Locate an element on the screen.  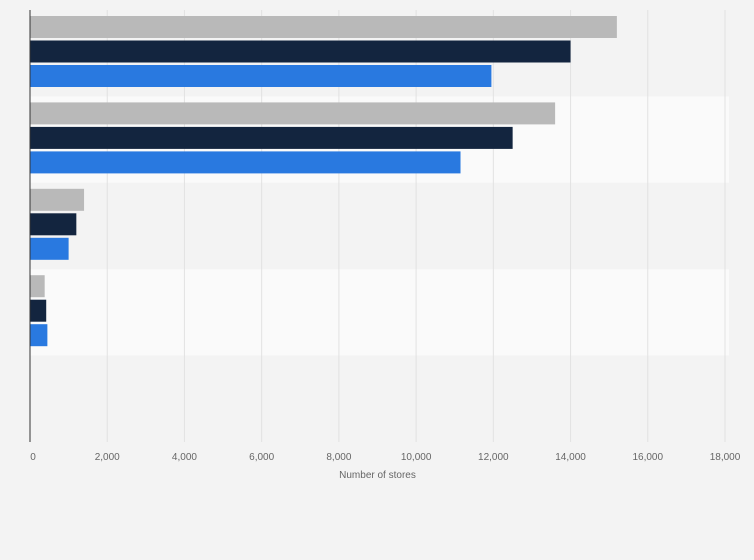
bar-cat2-series1 is located at coordinates (53, 224).